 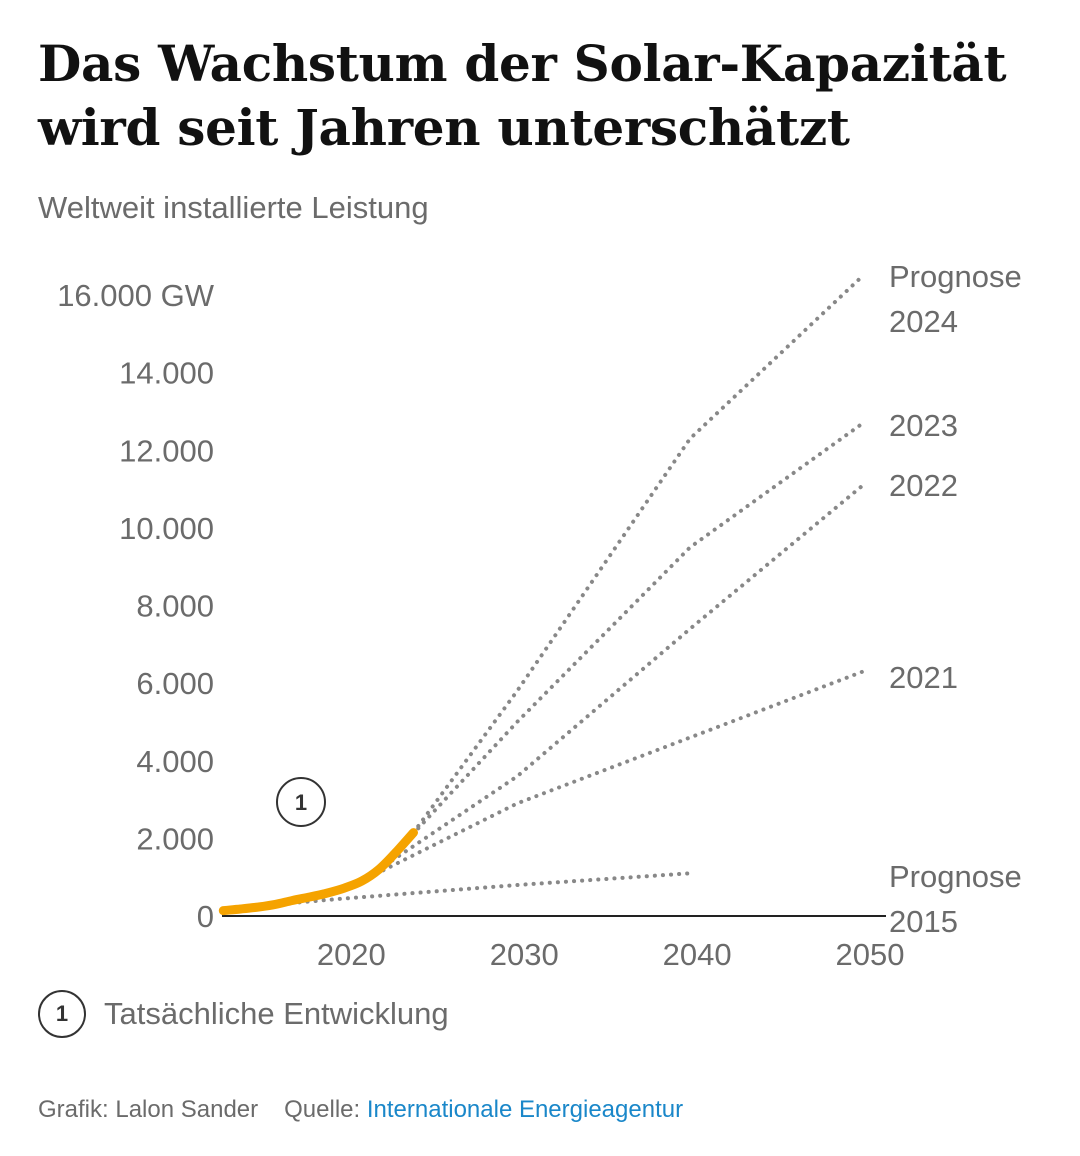 I want to click on y-tick-label: 6.000, so click(x=175, y=683).